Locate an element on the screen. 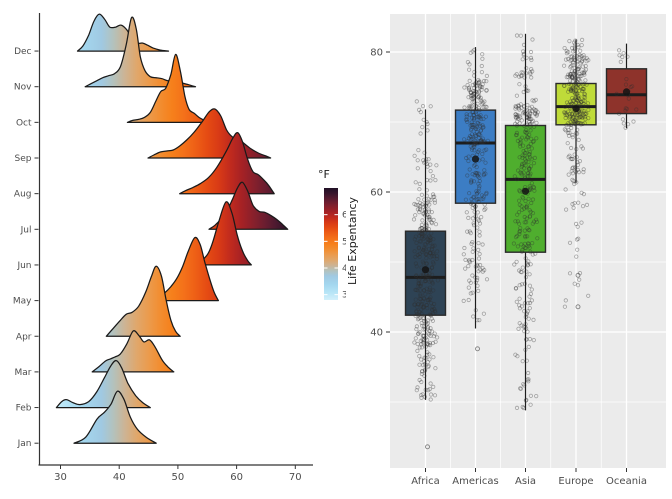 The height and width of the screenshot is (499, 672). ridge-jan is located at coordinates (115, 417).